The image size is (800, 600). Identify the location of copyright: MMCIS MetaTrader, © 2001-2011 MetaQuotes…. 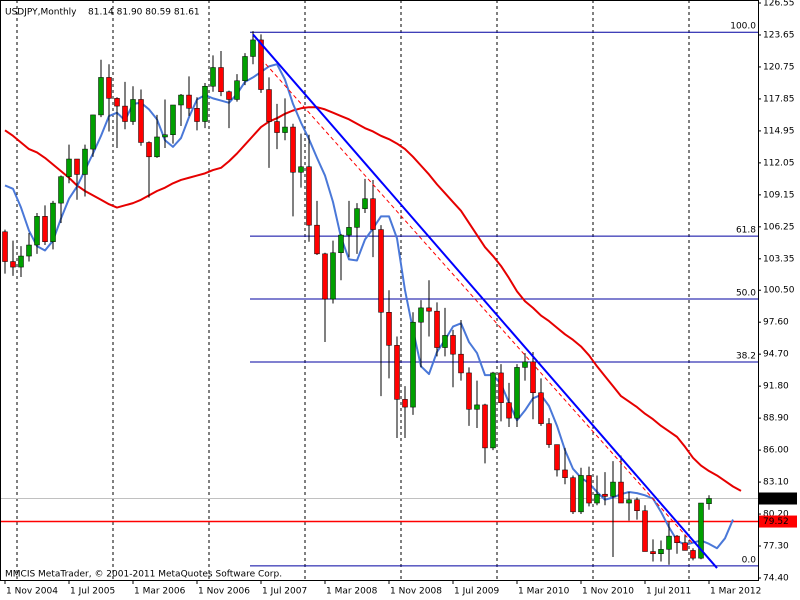
(143, 575).